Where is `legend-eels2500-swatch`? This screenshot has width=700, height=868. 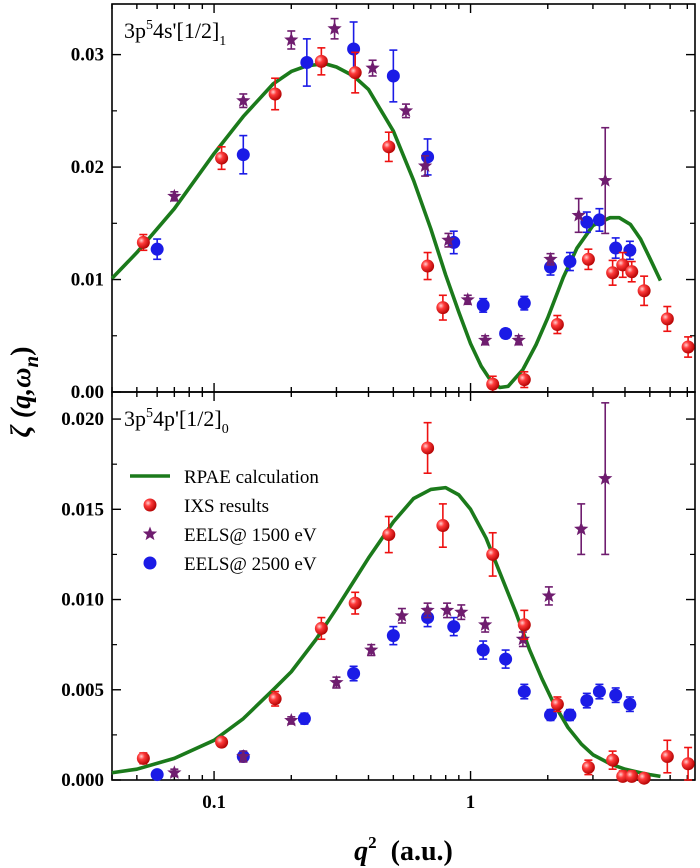
legend-eels2500-swatch is located at coordinates (150, 563).